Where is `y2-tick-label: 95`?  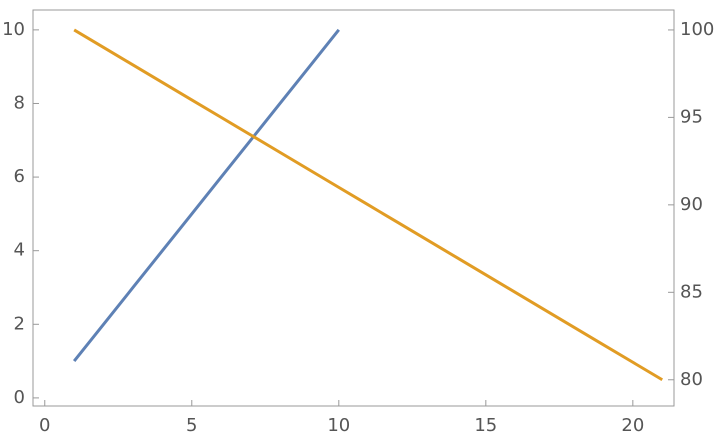
y2-tick-label: 95 is located at coordinates (691, 116).